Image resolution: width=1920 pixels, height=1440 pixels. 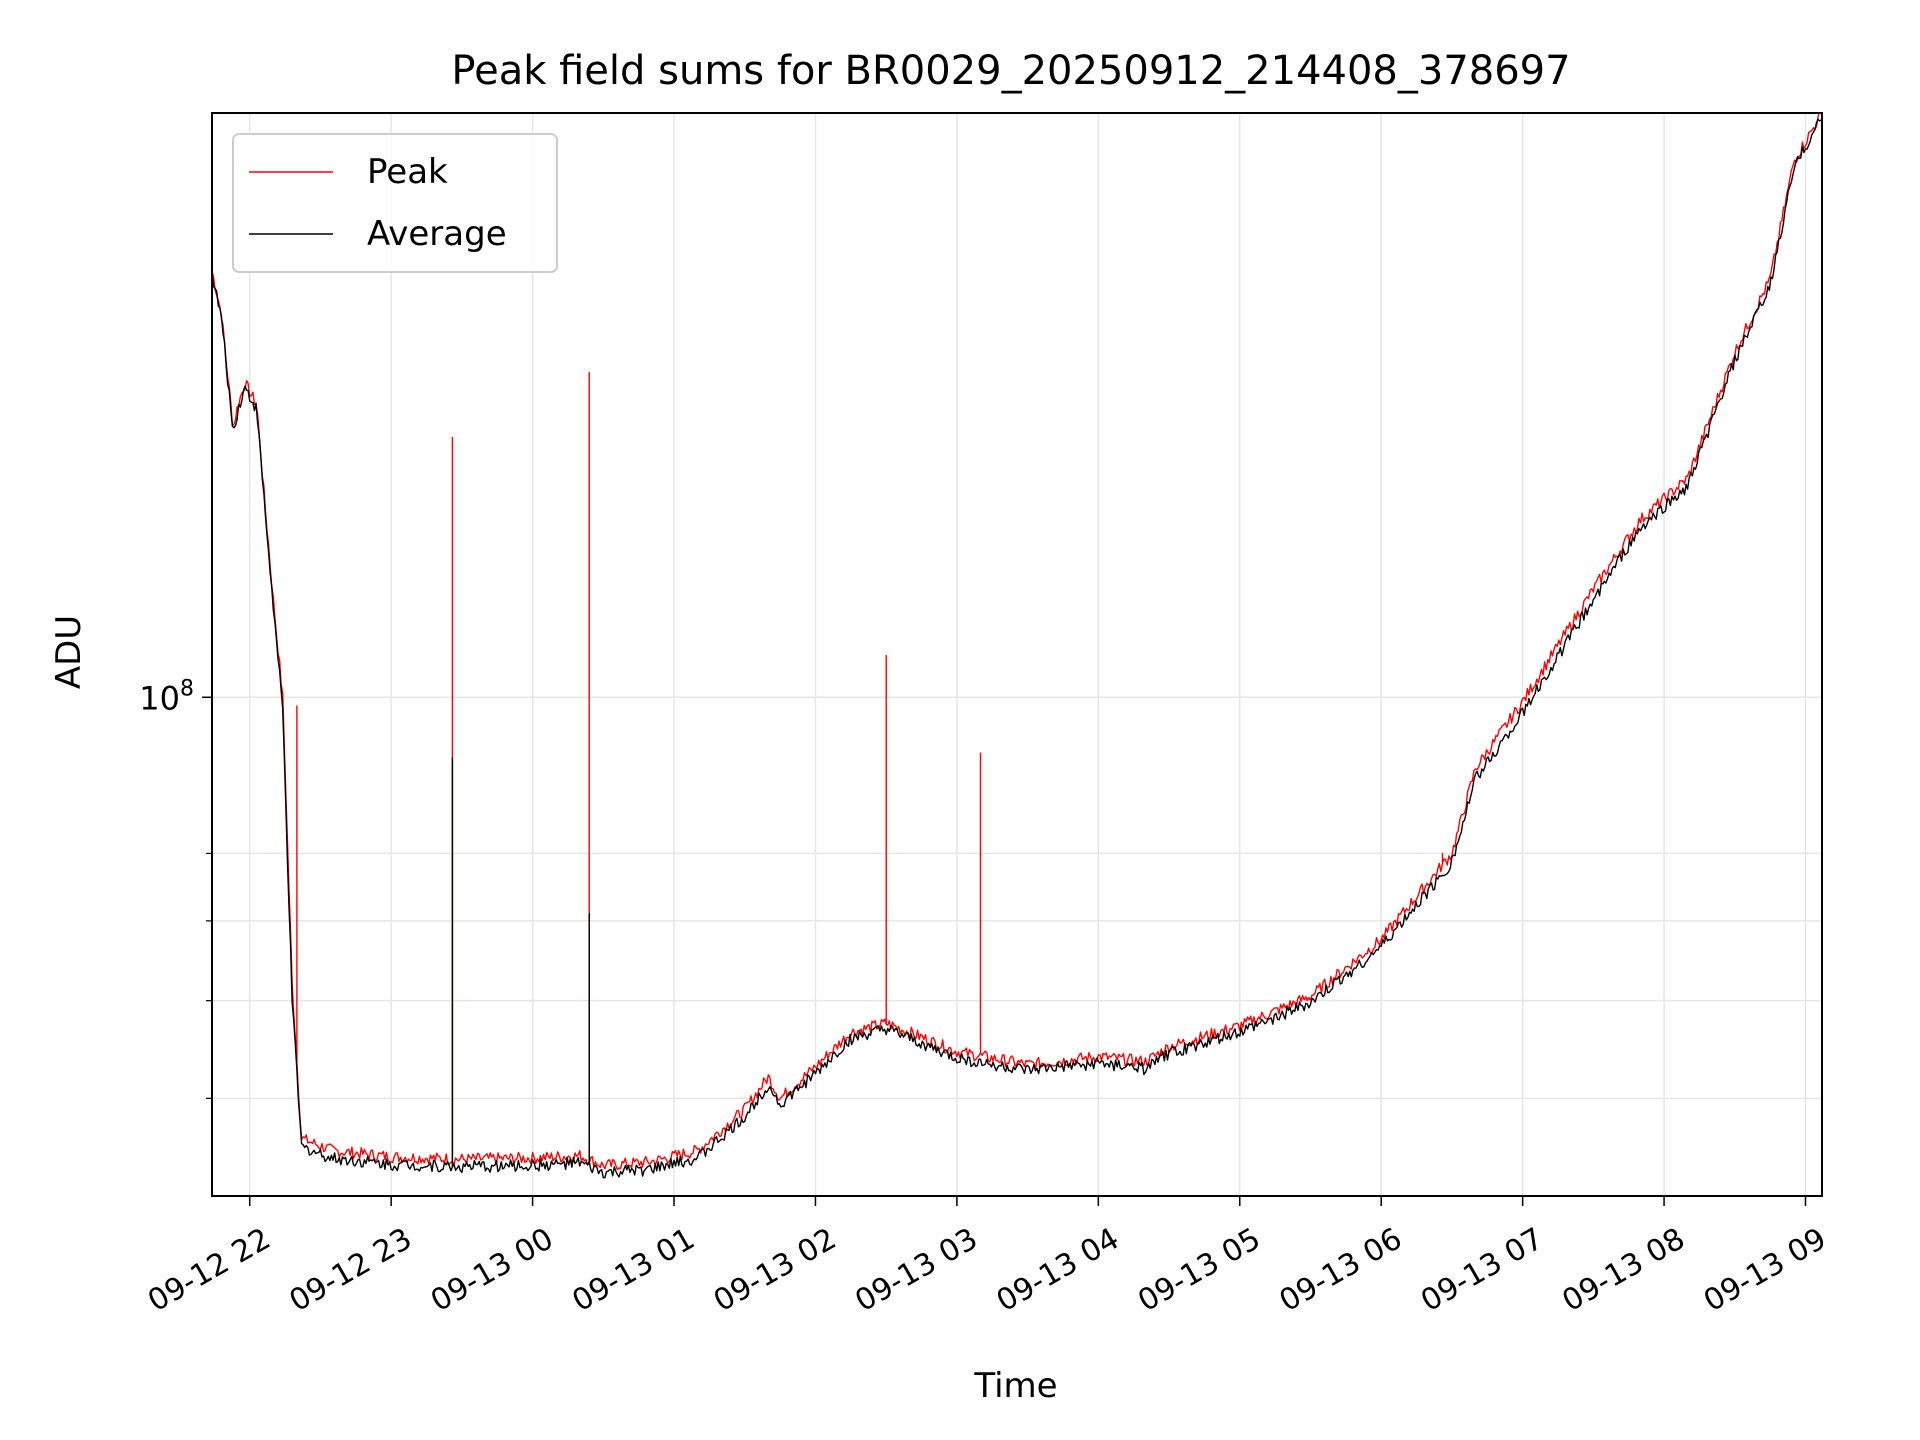 I want to click on legend-label-peak: Peak, so click(x=407, y=172).